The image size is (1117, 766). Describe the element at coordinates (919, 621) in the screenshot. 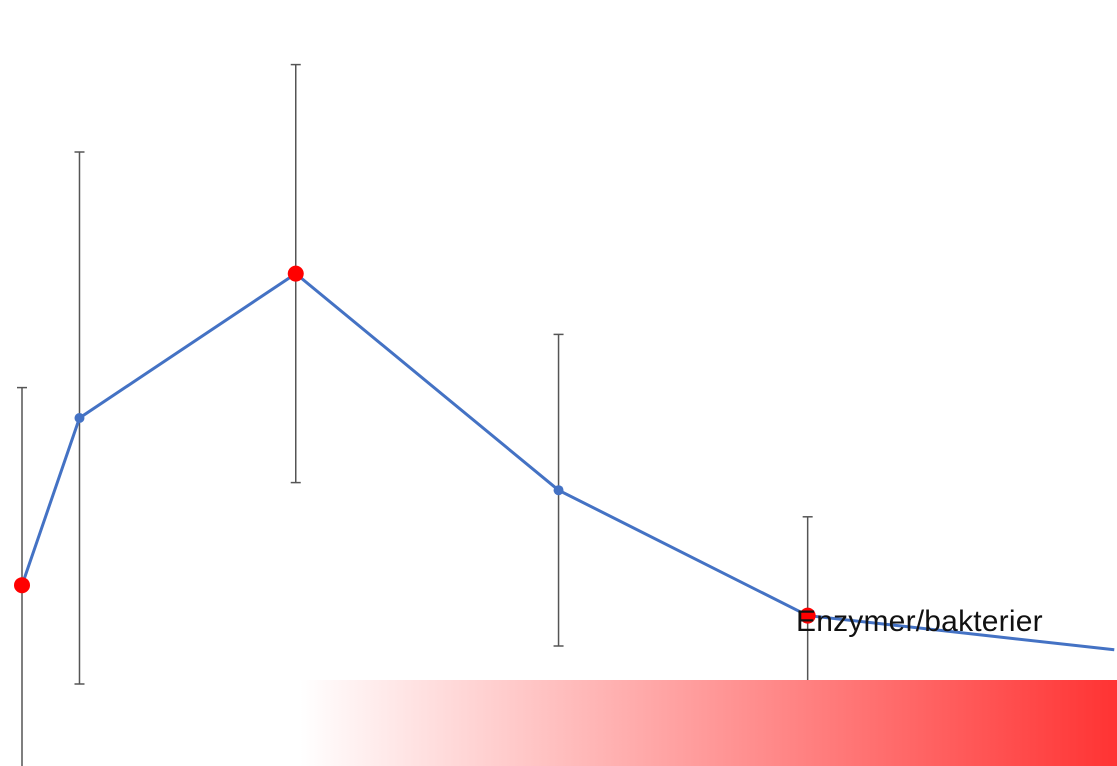

I see `annotation-label: Enzymer/bakterier` at that location.